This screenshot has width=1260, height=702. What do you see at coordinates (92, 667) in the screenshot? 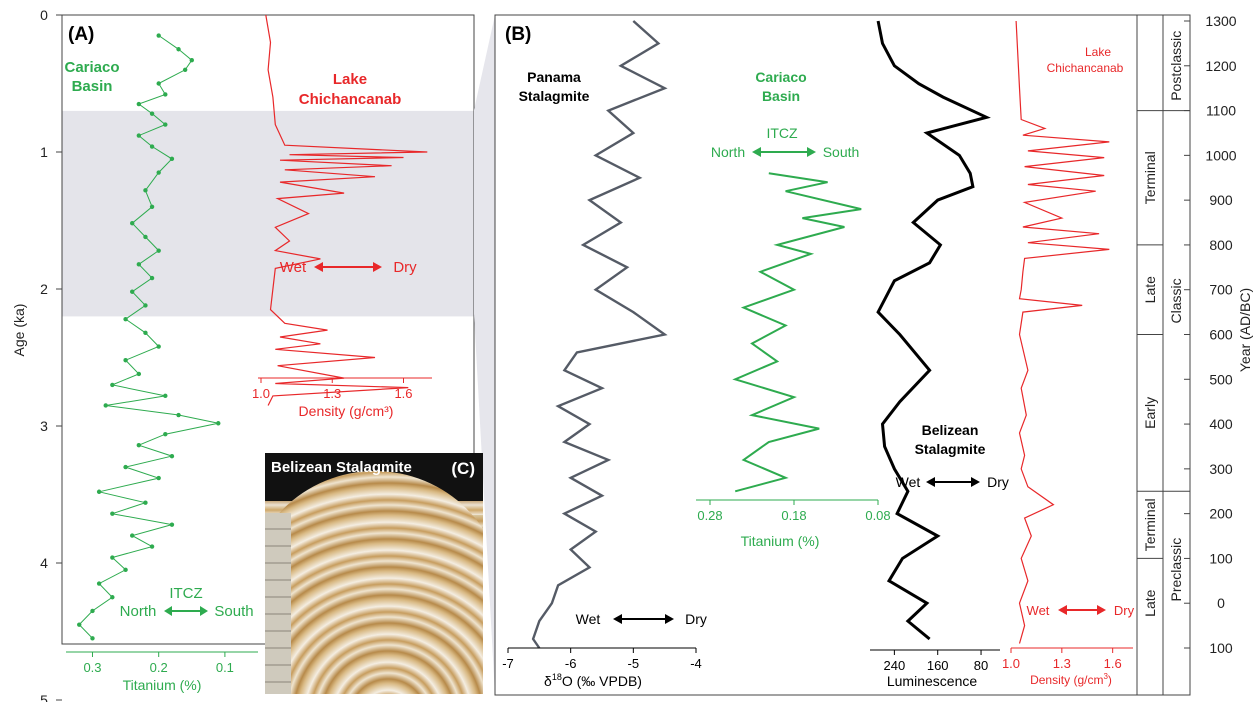
I see `cariaco-a-x-tick-label: 0.3` at bounding box center [92, 667].